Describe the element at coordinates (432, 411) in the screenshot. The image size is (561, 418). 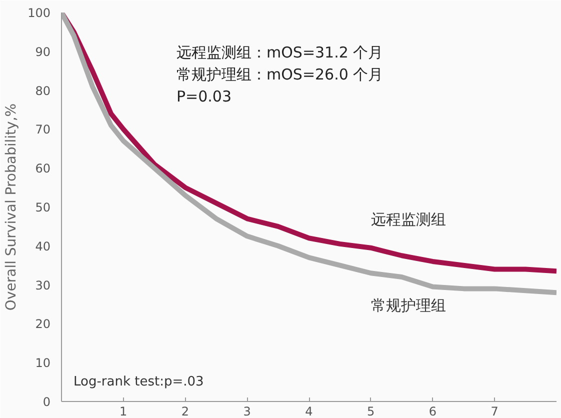
I see `x-tick-label: 6` at that location.